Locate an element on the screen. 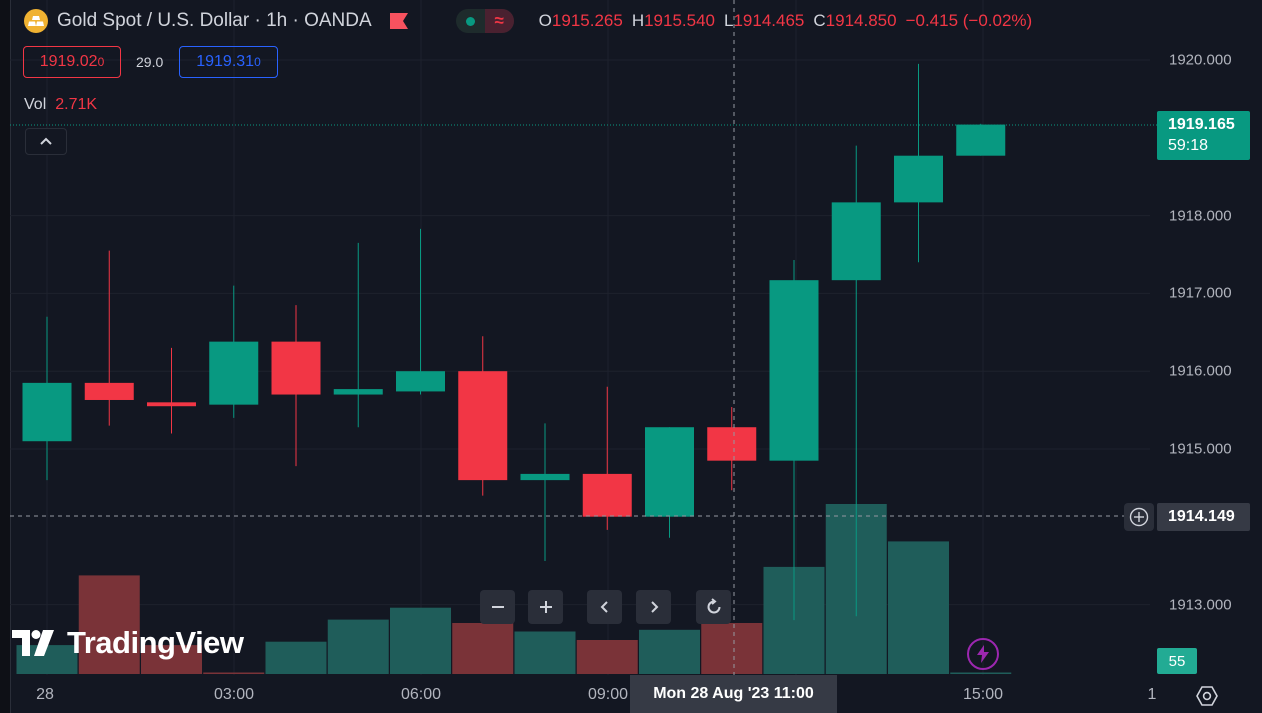 The image size is (1262, 713). lightning-icon is located at coordinates (983, 654).